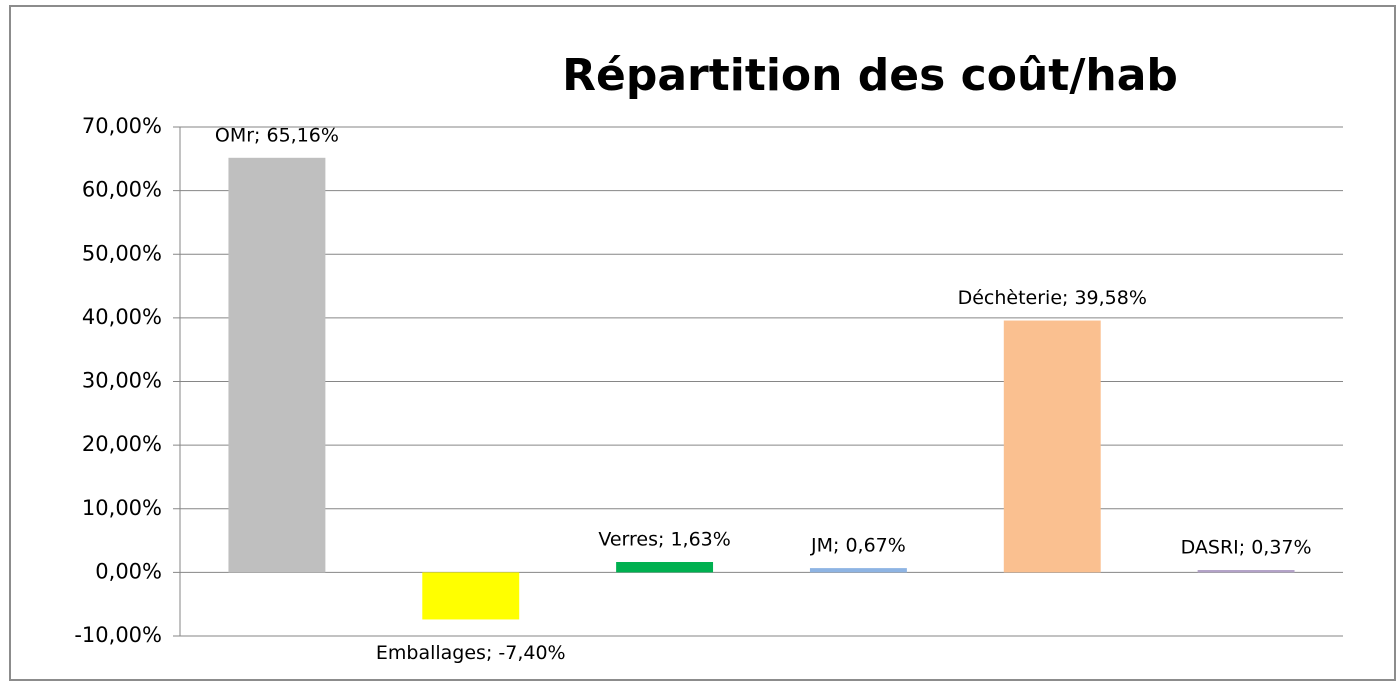 Image resolution: width=1399 pixels, height=684 pixels. I want to click on y-tick-label: 70,00%, so click(122, 126).